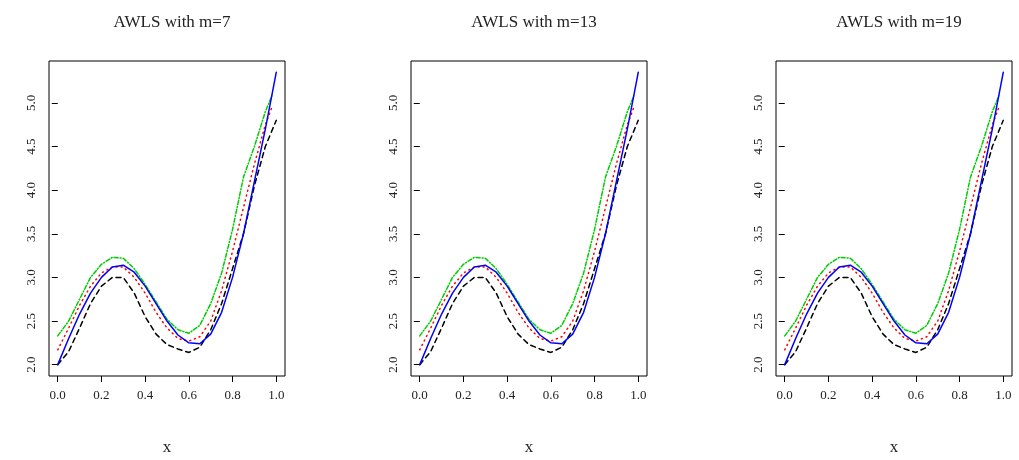 This screenshot has width=1019, height=460. Describe the element at coordinates (899, 21) in the screenshot. I see `chart-title: AWLS with m=19` at that location.